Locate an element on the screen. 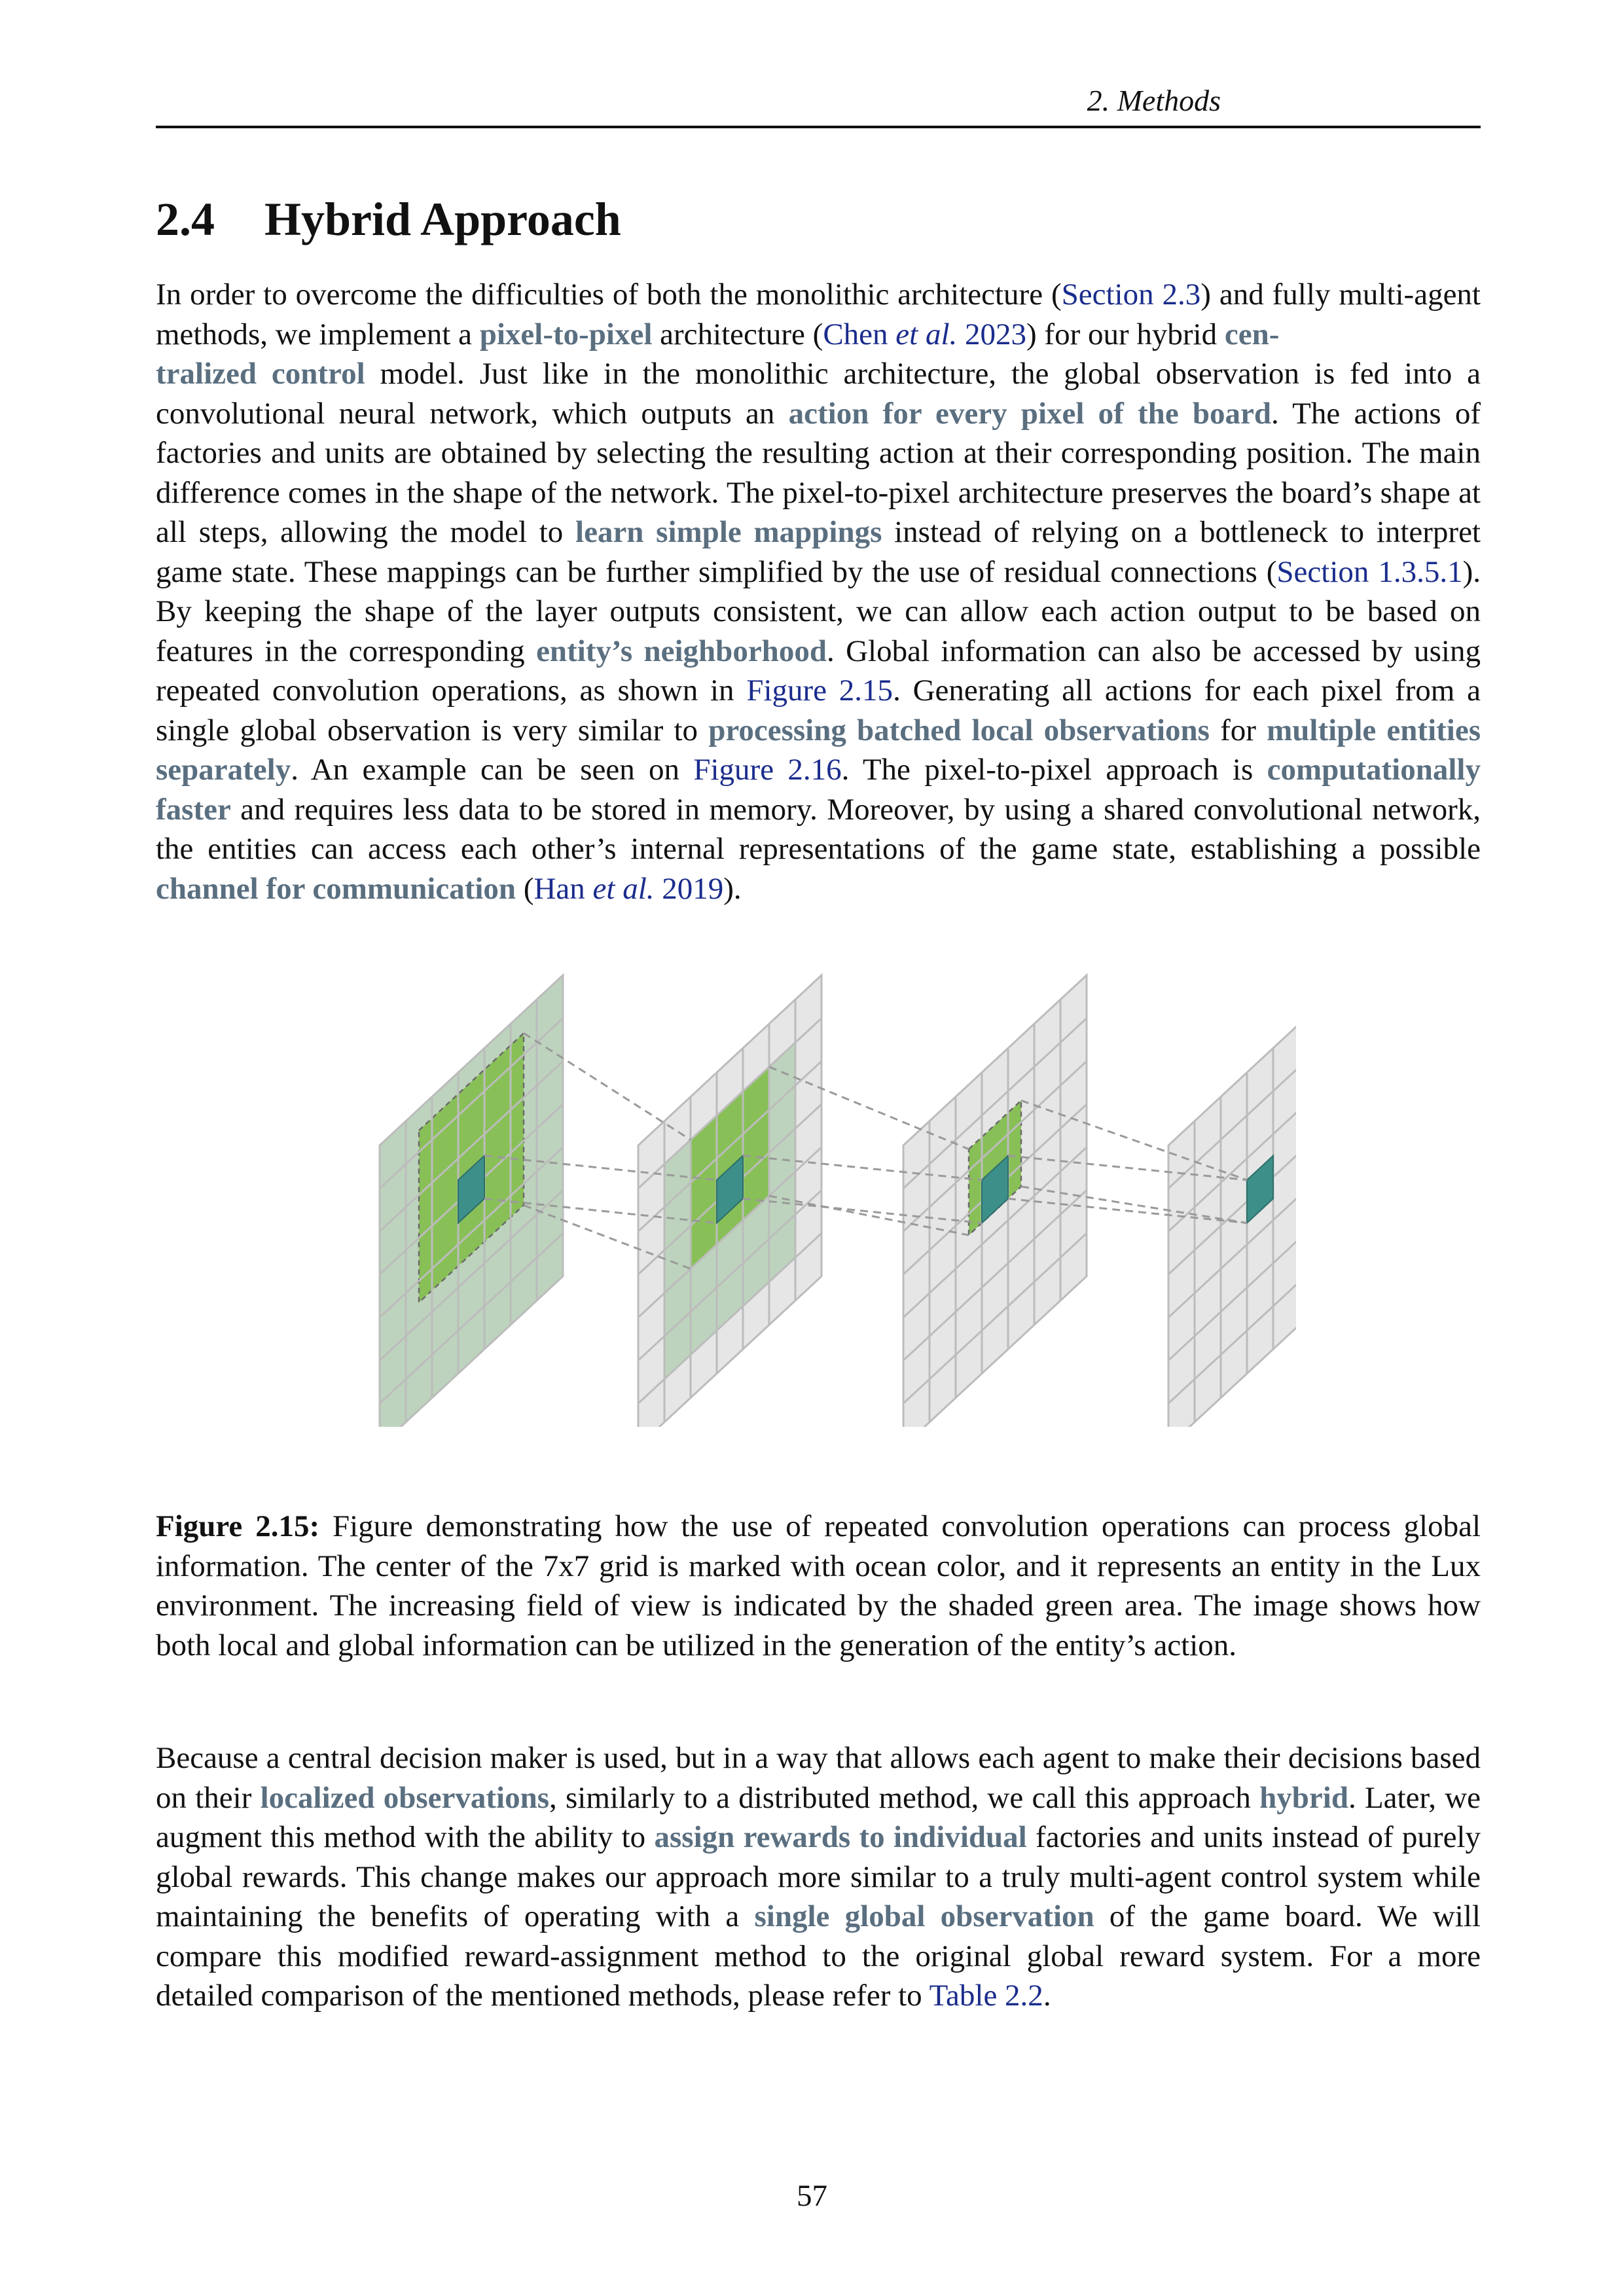 The width and height of the screenshot is (1624, 2296). keyword-localized-observations: localized observations is located at coordinates (405, 1797).